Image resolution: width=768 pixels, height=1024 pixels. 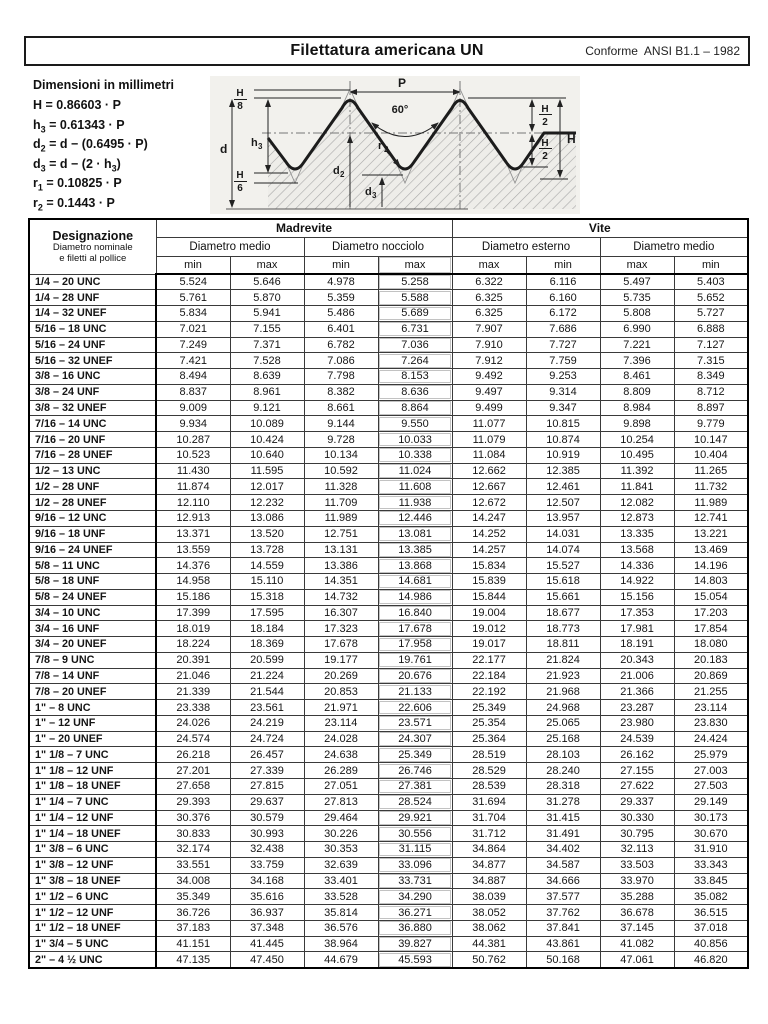 I want to click on value-cell: 14.247, so click(x=489, y=518).